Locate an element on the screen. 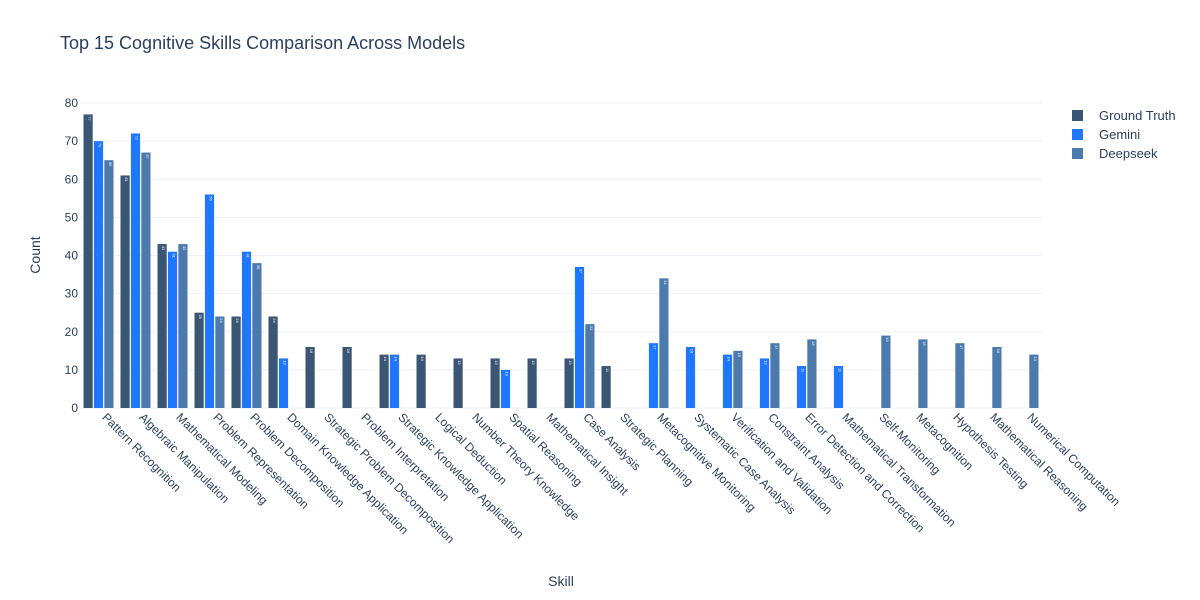 The image size is (1200, 600). x-axis-label: Skill is located at coordinates (561, 581).